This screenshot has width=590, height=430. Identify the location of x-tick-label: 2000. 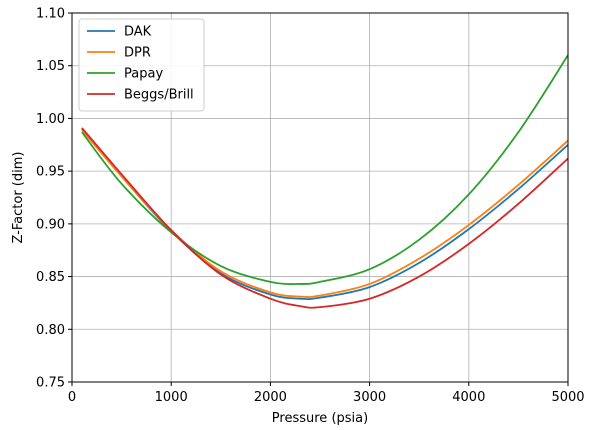
(270, 397).